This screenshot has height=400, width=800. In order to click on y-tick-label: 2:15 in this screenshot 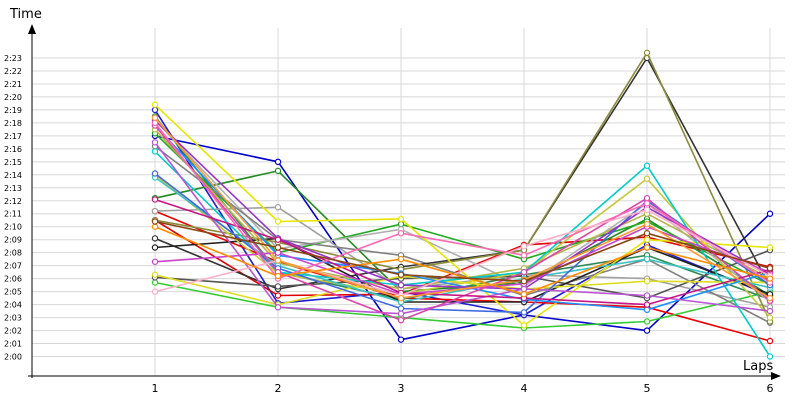, I will do `click(13, 162)`.